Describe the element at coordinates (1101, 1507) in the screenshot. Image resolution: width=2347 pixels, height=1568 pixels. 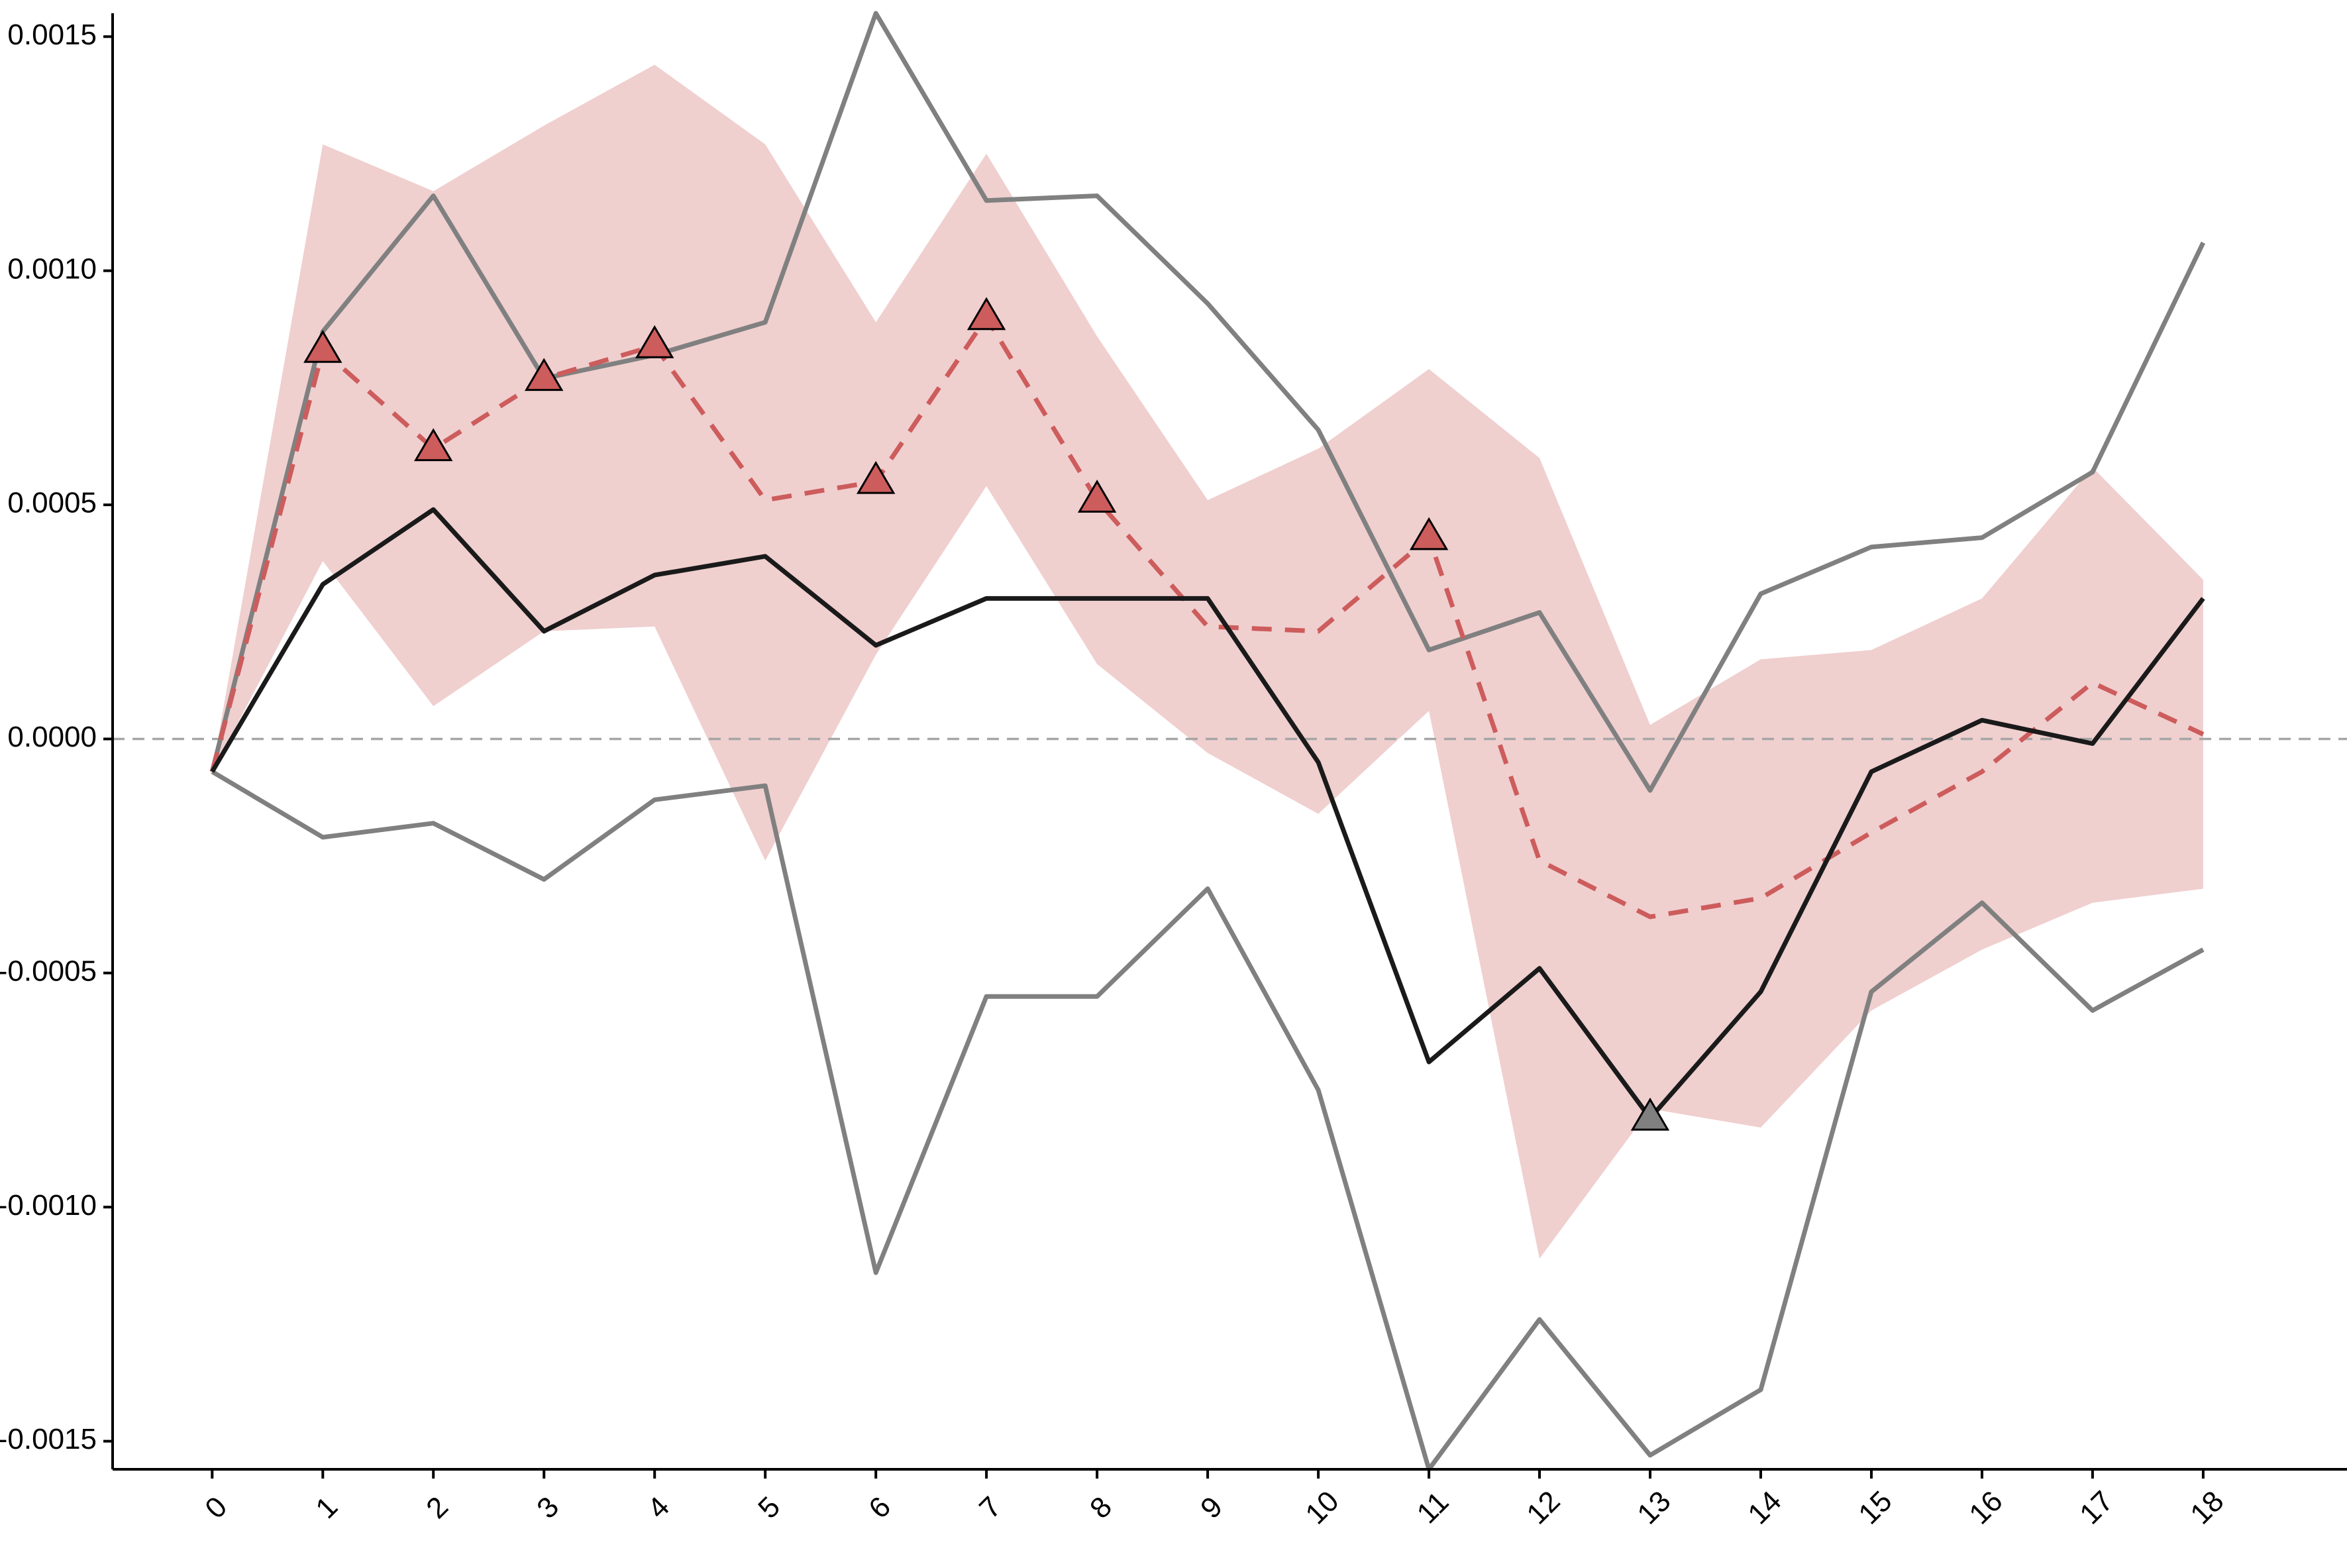
I see `x-tick-label-8: 8` at that location.